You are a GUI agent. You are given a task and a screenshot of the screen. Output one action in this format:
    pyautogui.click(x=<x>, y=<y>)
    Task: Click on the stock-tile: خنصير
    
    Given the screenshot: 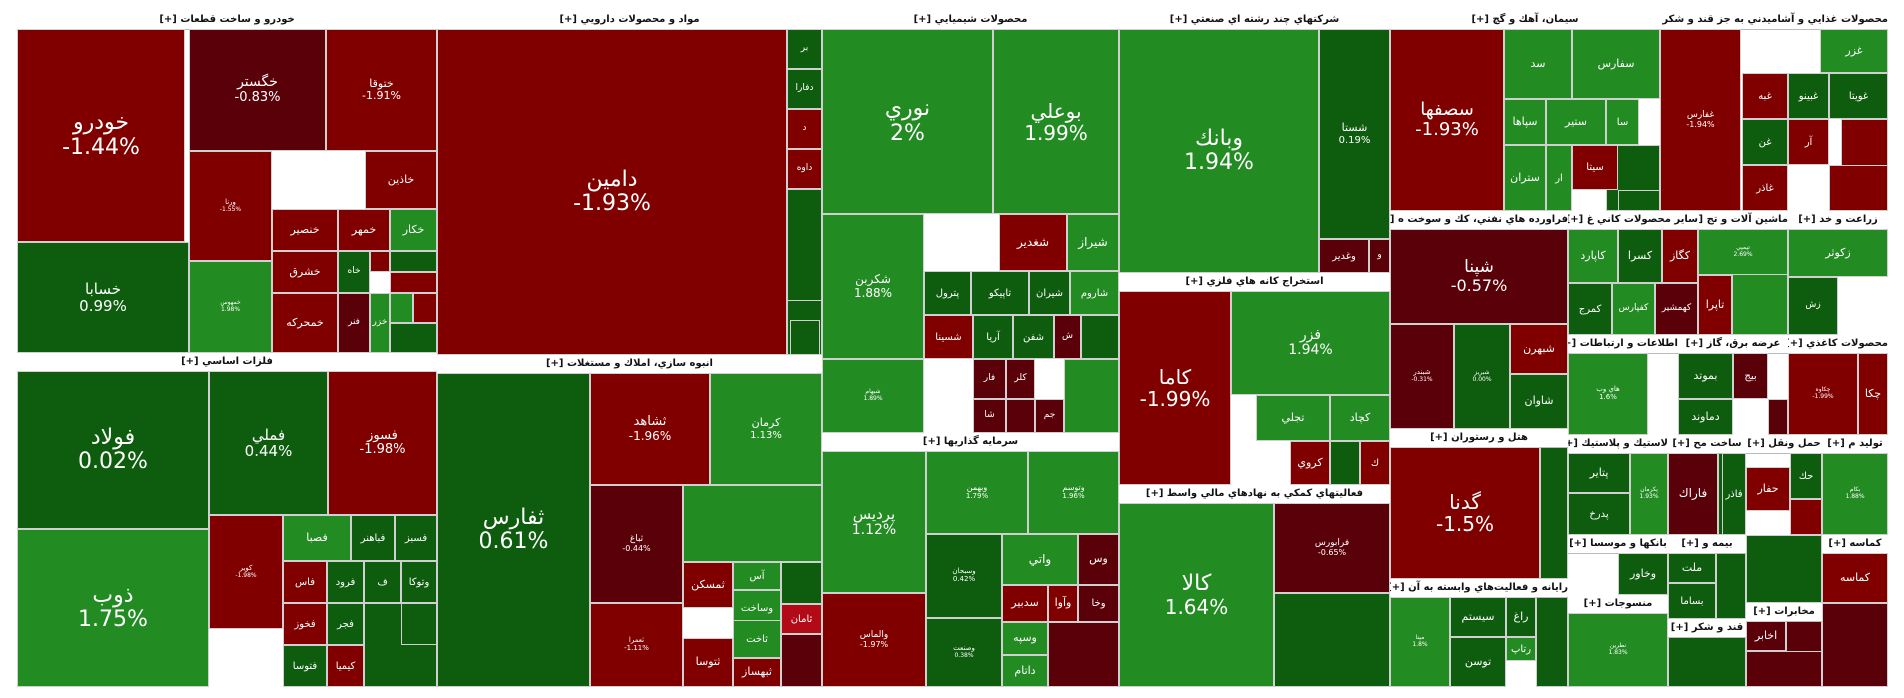 What is the action you would take?
    pyautogui.click(x=305, y=230)
    